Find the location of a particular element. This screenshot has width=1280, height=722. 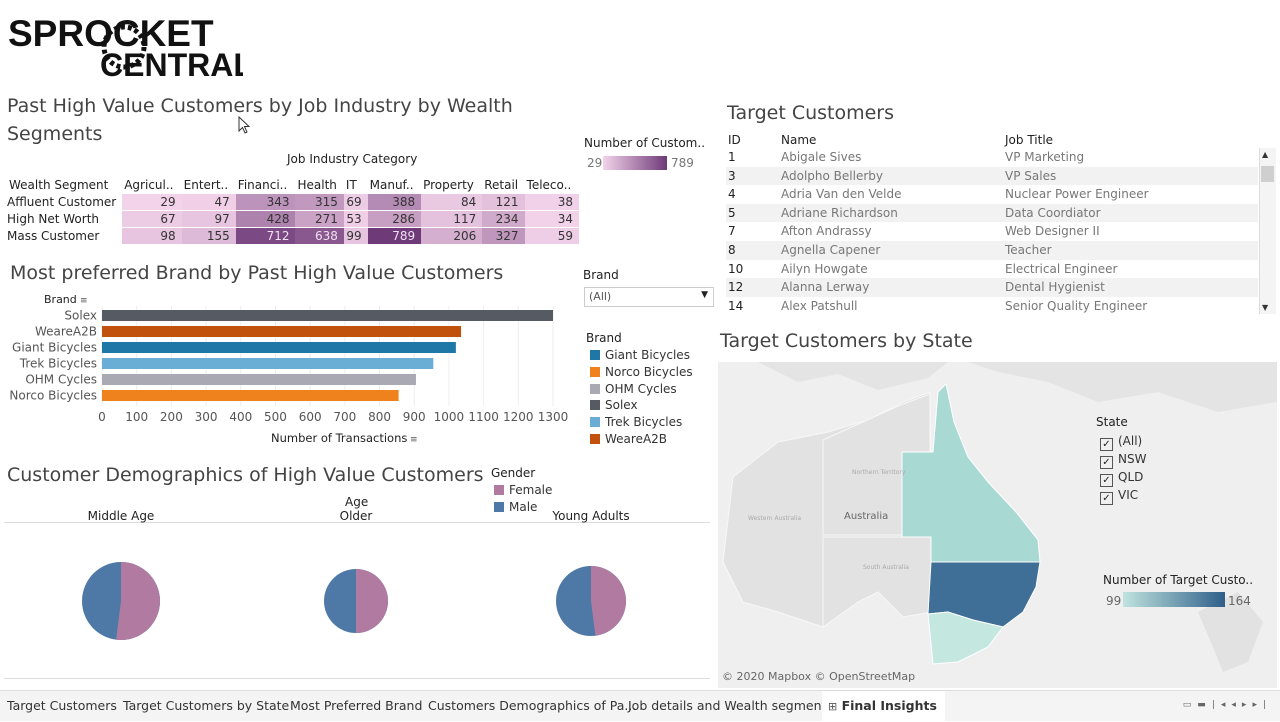

heatmap-cell: 34 is located at coordinates (551, 219).